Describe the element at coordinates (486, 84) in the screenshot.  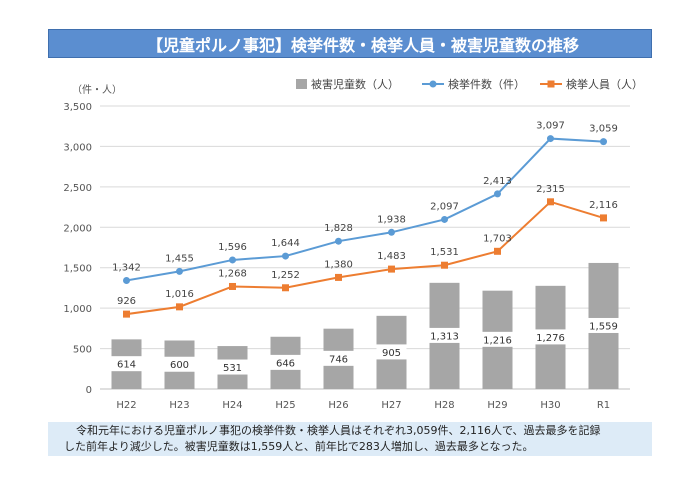
I see `legend-label-cases: 検挙件数（件）` at that location.